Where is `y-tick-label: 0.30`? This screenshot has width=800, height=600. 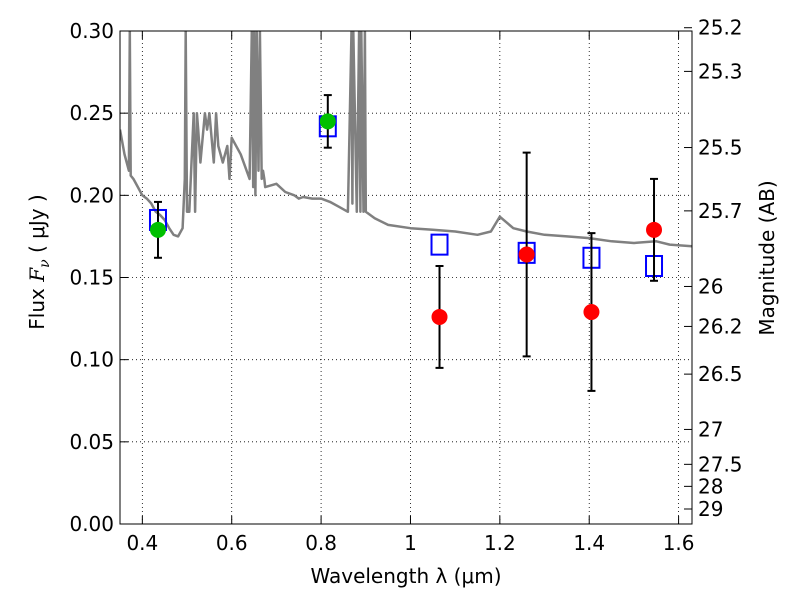
y-tick-label: 0.30 is located at coordinates (91, 31).